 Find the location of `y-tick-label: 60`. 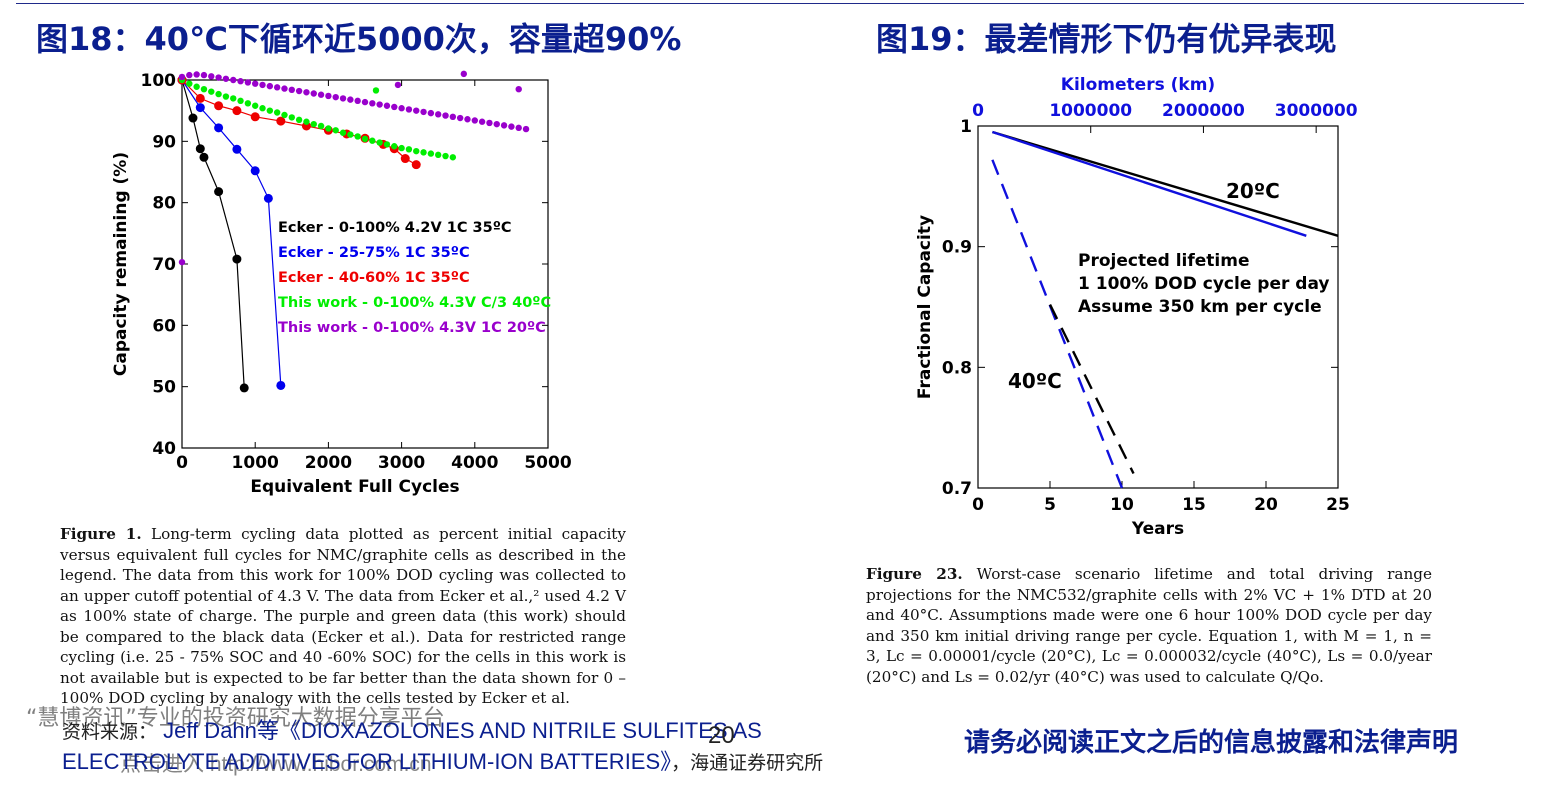

y-tick-label: 60 is located at coordinates (164, 326).